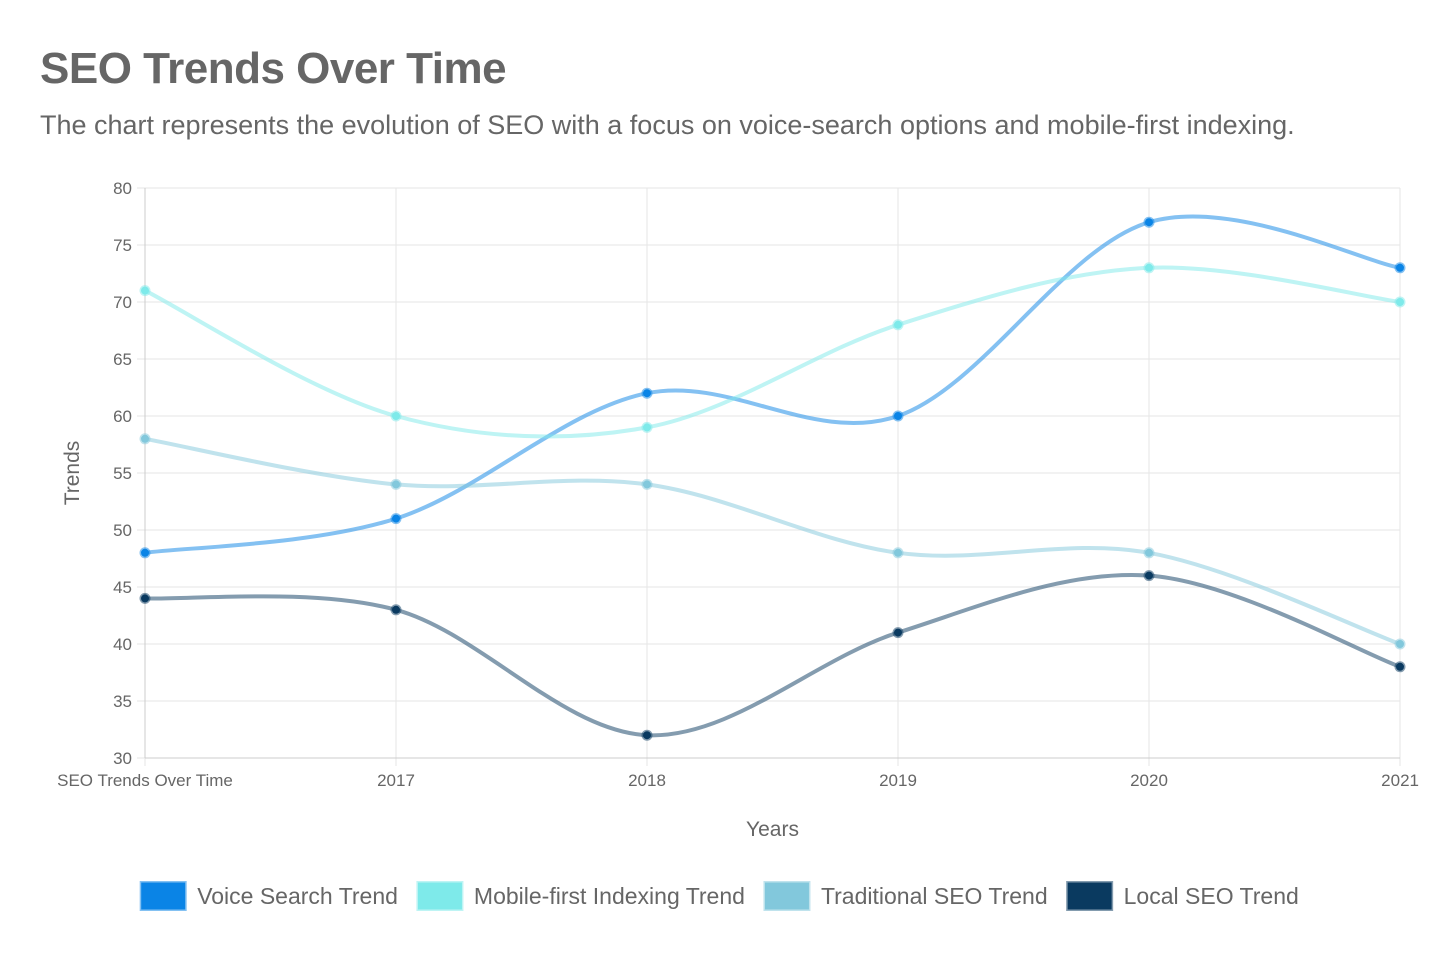  What do you see at coordinates (122, 701) in the screenshot?
I see `y-tick-label: 35` at bounding box center [122, 701].